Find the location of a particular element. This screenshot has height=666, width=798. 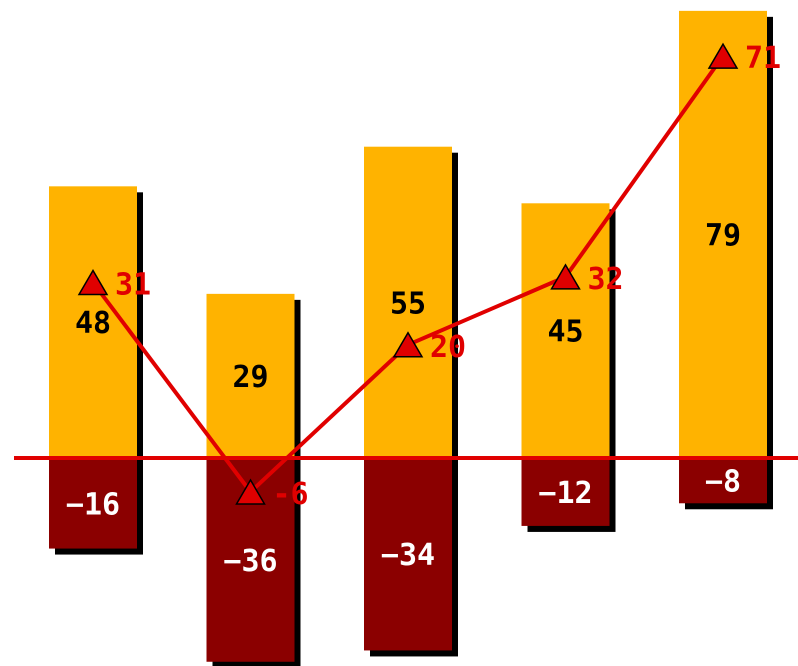

line-value-label: 20 is located at coordinates (448, 347).